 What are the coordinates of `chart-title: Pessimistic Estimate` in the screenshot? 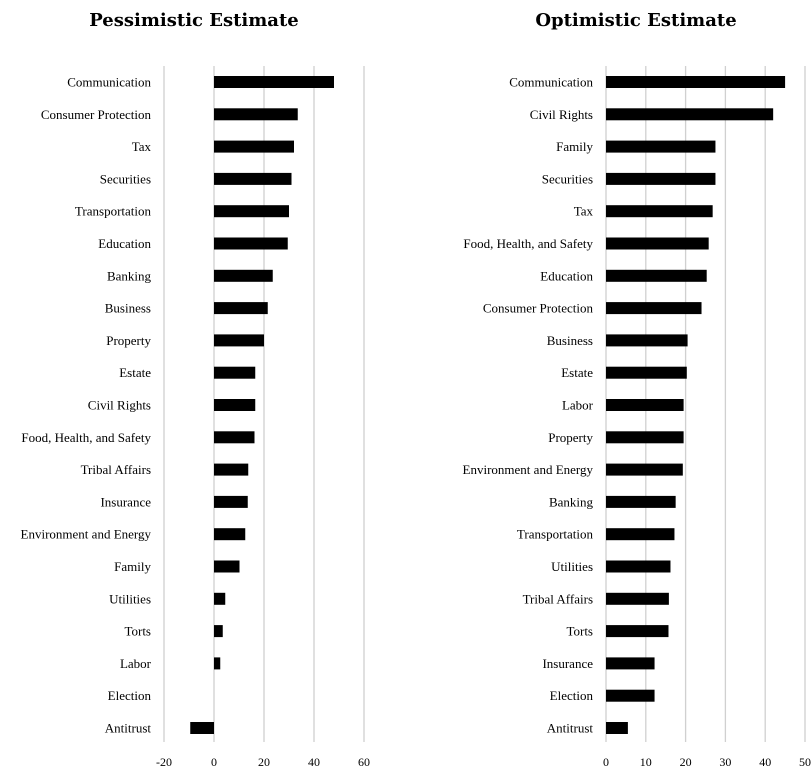 It's located at (194, 20).